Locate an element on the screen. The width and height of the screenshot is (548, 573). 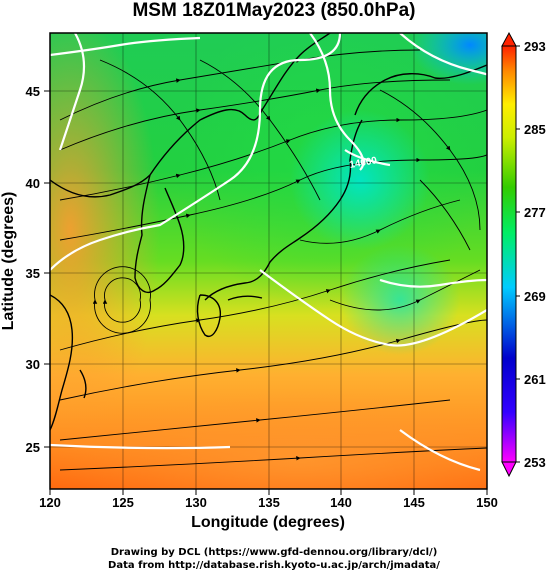
y-tick-label: 45 is located at coordinates (33, 91).